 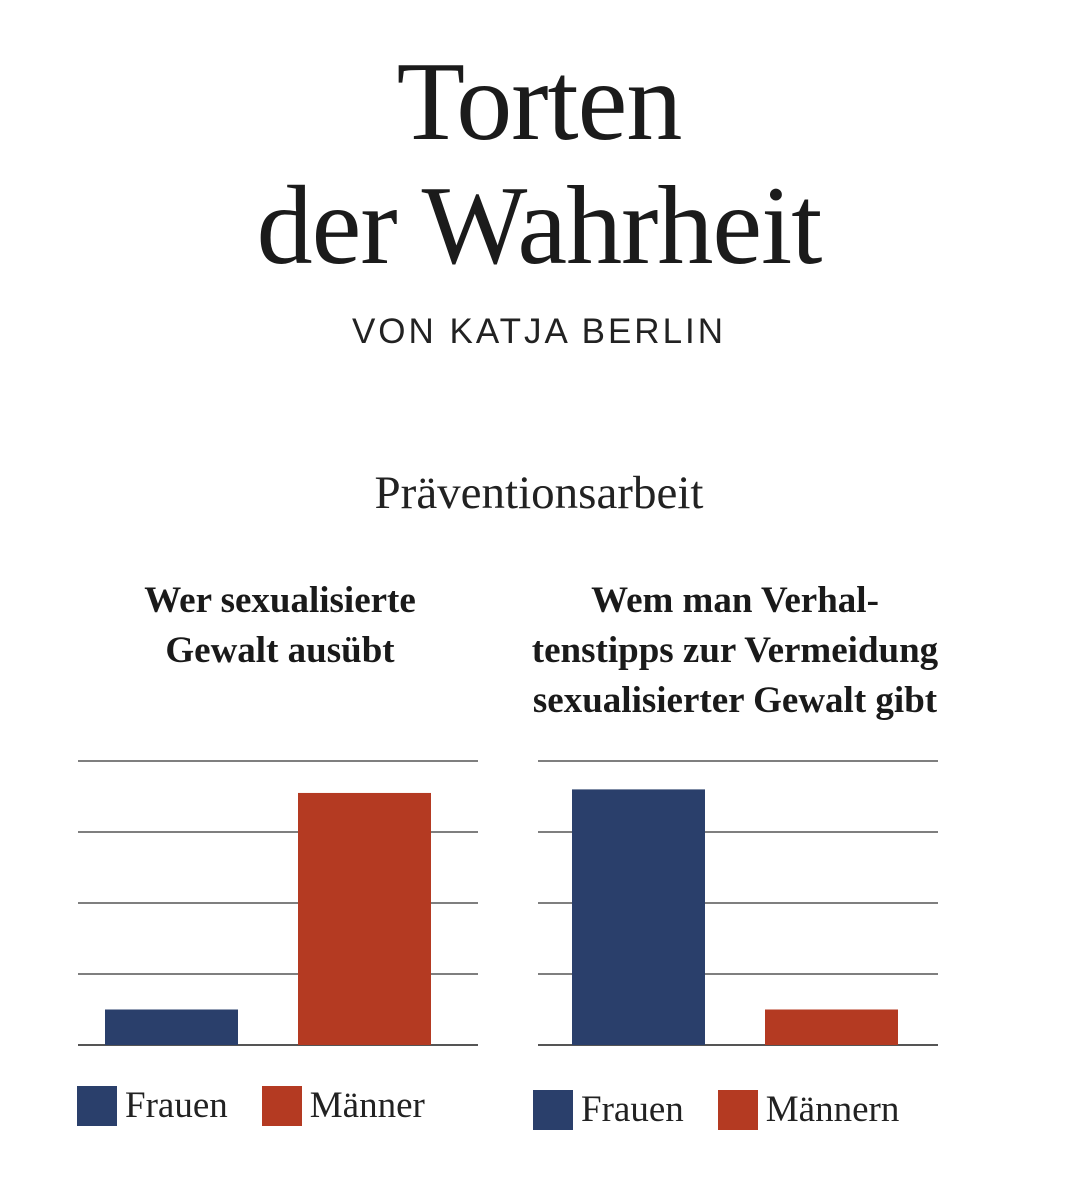 What do you see at coordinates (638, 917) in the screenshot?
I see `bar-right-frauen` at bounding box center [638, 917].